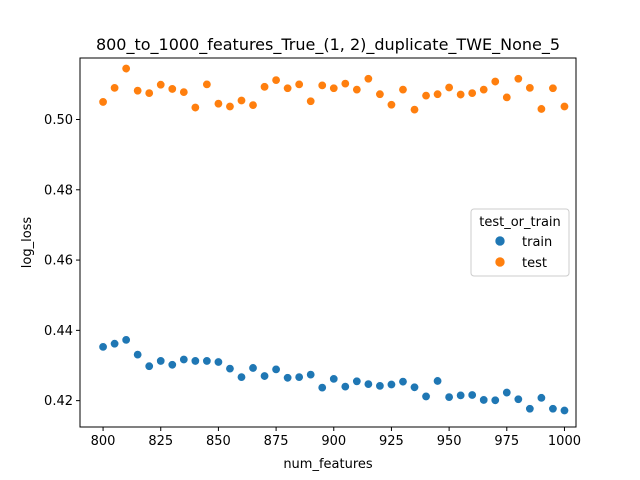  I want to click on legend-marker-test, so click(500, 262).